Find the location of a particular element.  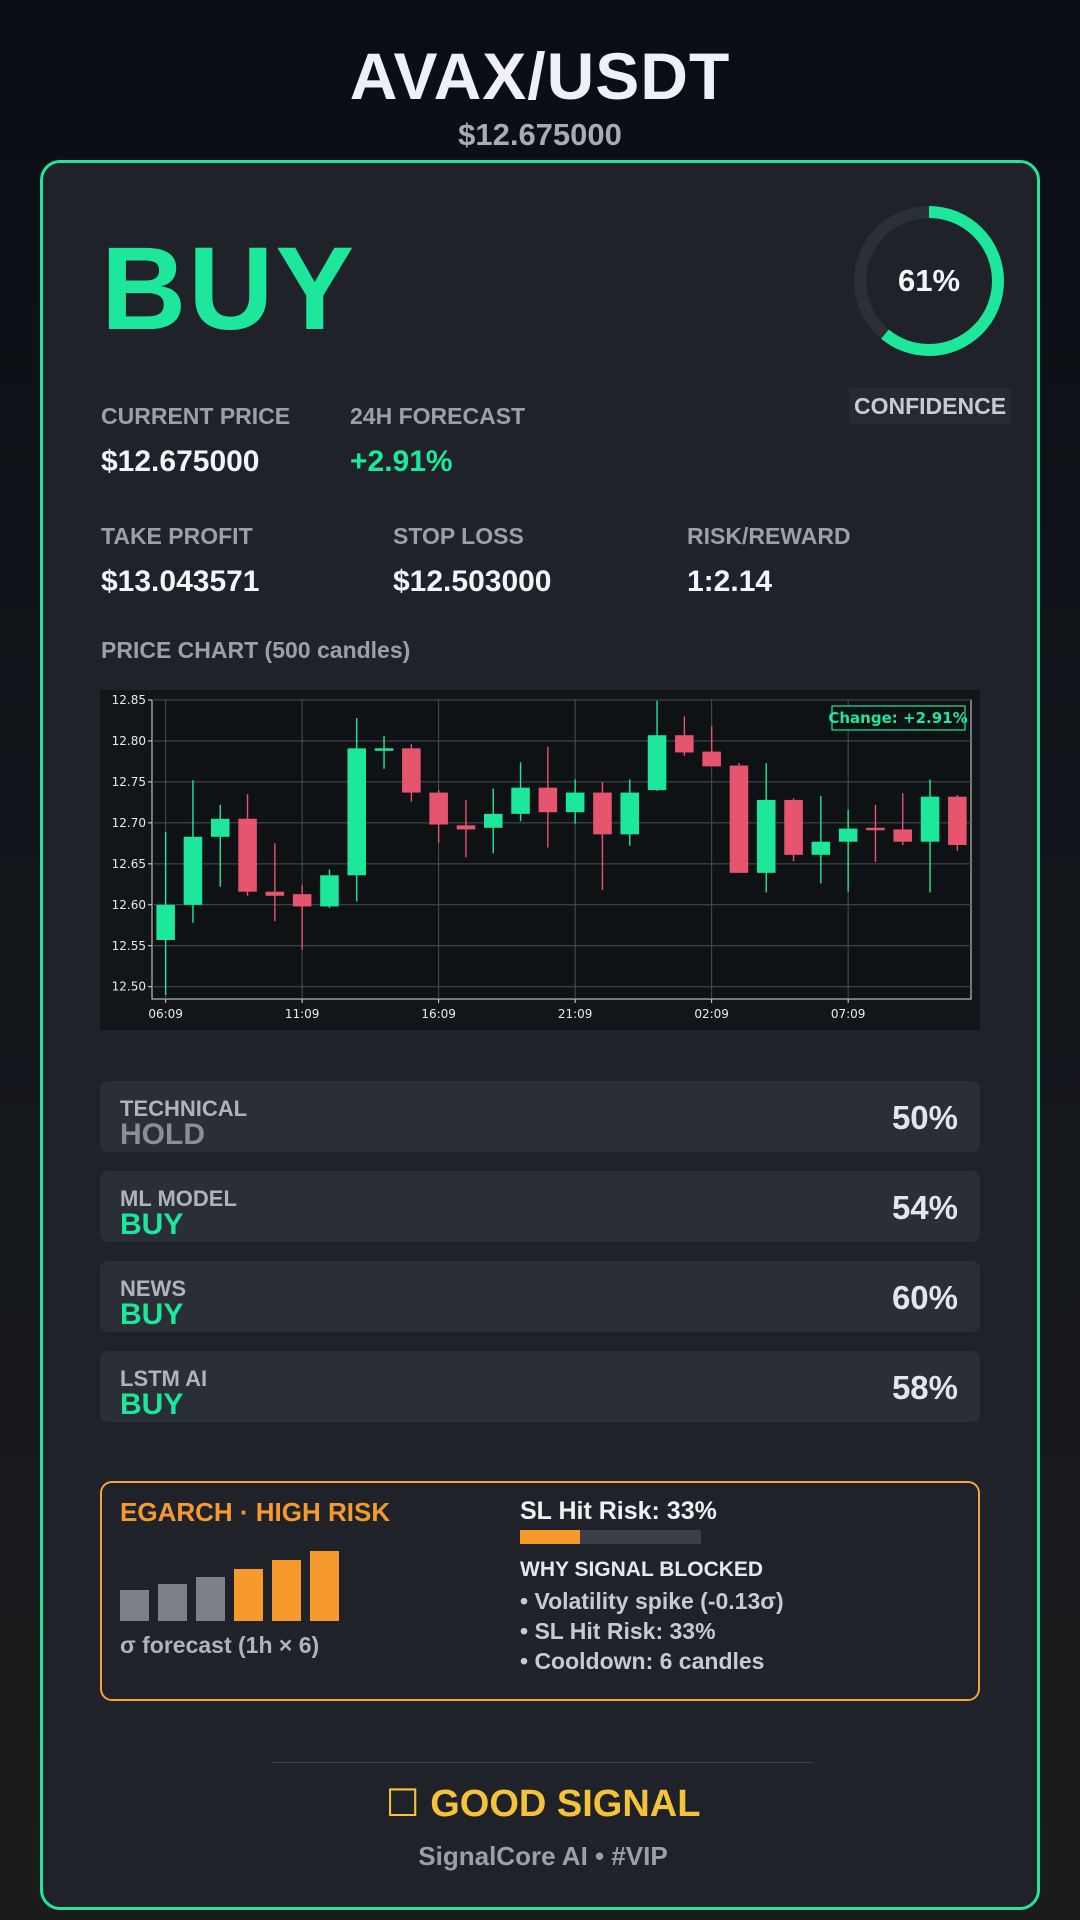

confidence-value: 61% is located at coordinates (929, 280).